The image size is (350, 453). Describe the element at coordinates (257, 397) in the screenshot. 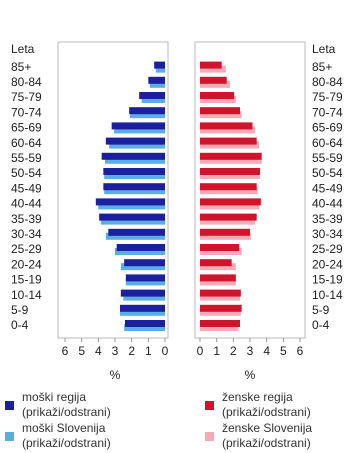

I see `legend-label: ženske regija` at that location.